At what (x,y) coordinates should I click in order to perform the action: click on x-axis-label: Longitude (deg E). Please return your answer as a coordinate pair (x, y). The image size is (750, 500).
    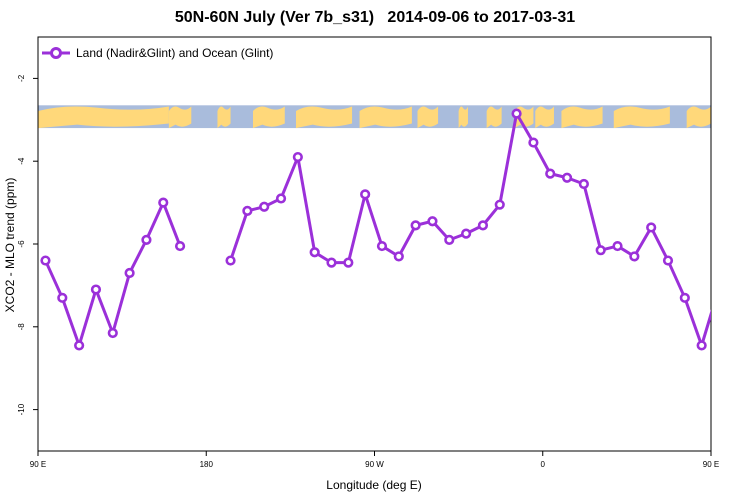
    Looking at the image, I should click on (373, 485).